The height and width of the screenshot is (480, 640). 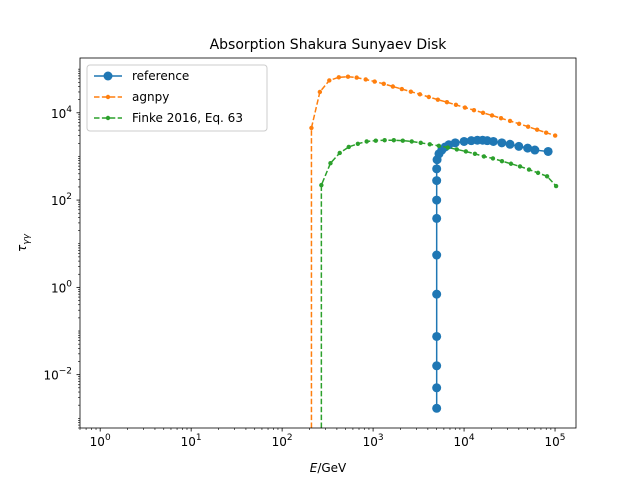 I want to click on x-tick-label: 10⁴, so click(x=464, y=441).